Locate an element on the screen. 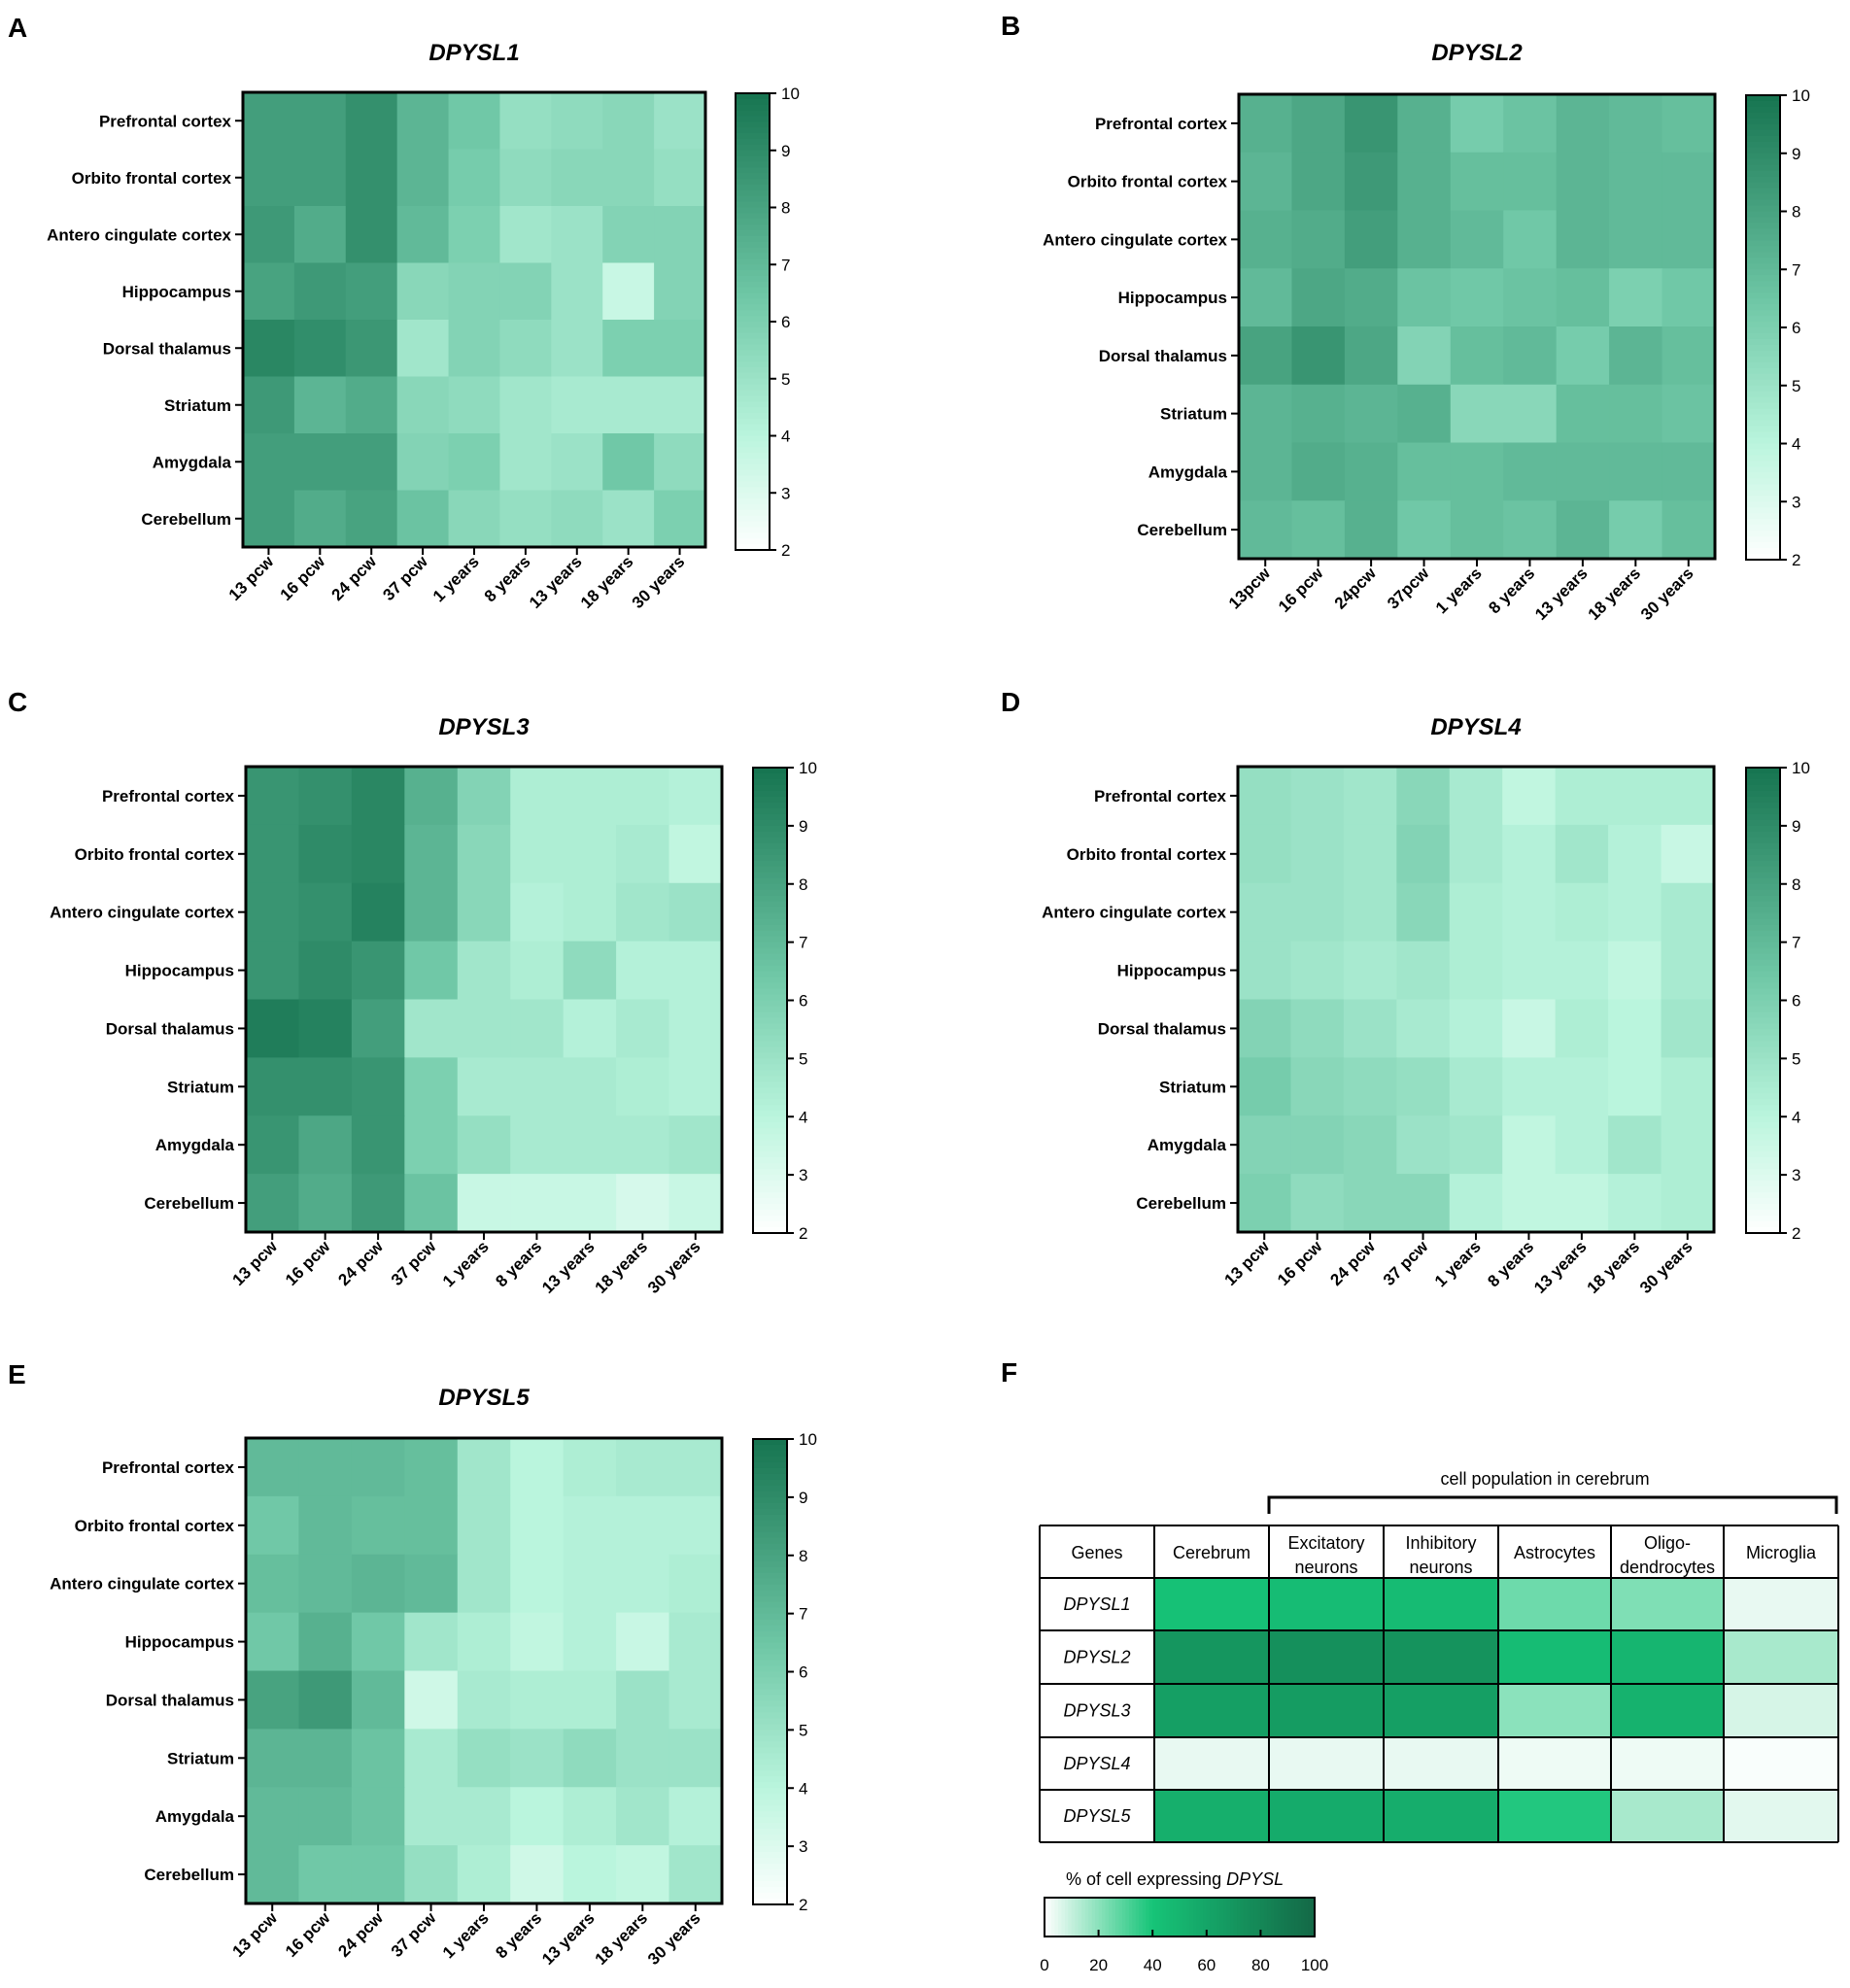 Image resolution: width=1850 pixels, height=1988 pixels. heatmap-cells is located at coordinates (1476, 1000).